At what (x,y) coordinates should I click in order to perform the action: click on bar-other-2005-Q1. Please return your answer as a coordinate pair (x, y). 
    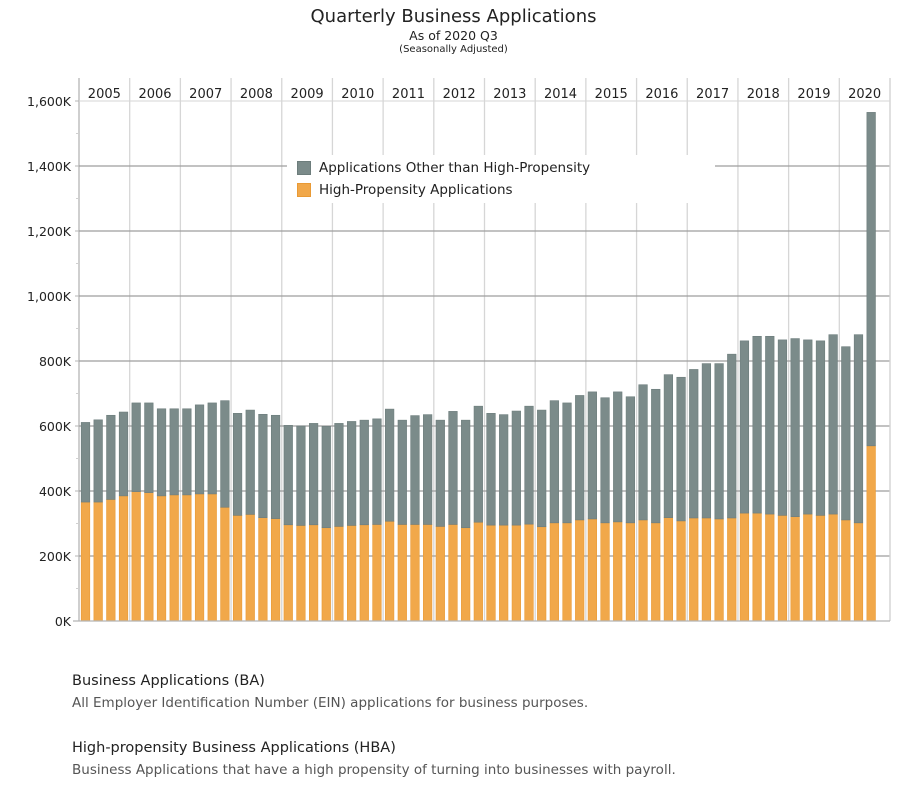
    Looking at the image, I should click on (85, 462).